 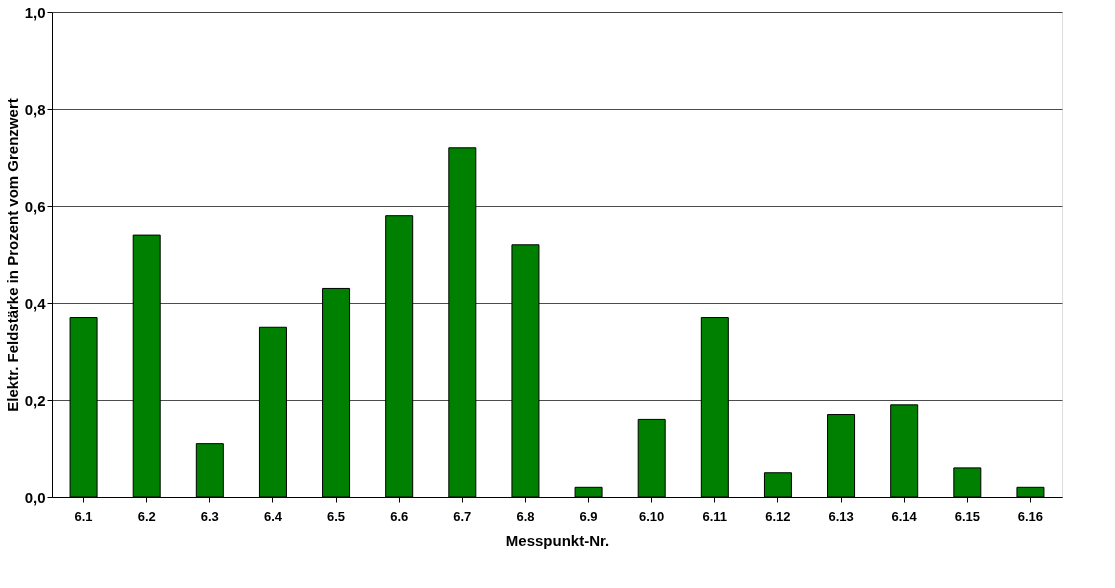 What do you see at coordinates (12, 255) in the screenshot?
I see `y-axis-title: Elektr. Feldstärke in Prozent vom Grenzwert` at bounding box center [12, 255].